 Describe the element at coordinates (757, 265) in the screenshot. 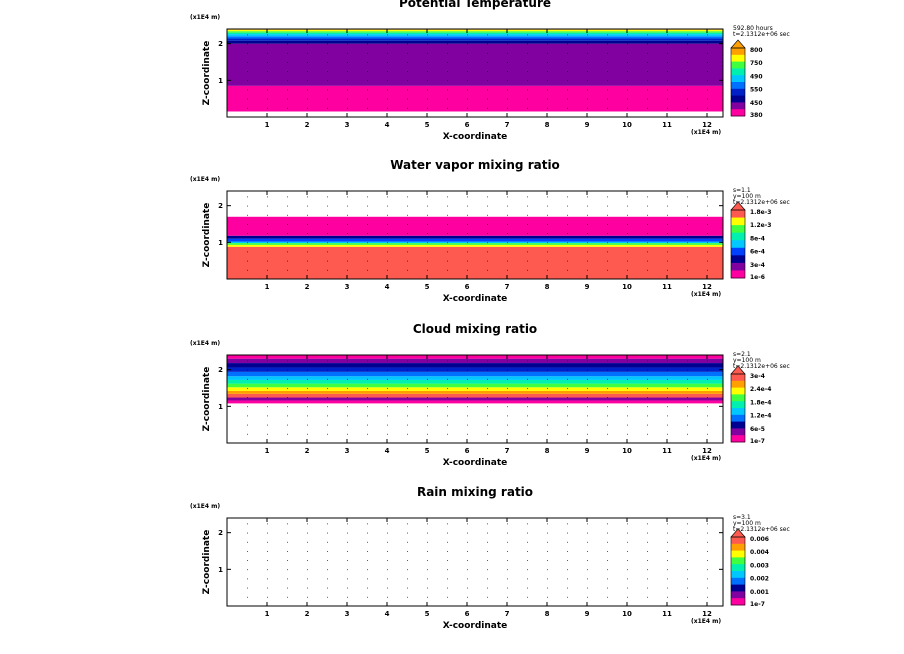

I see `colorbar-label: 3e-4` at that location.